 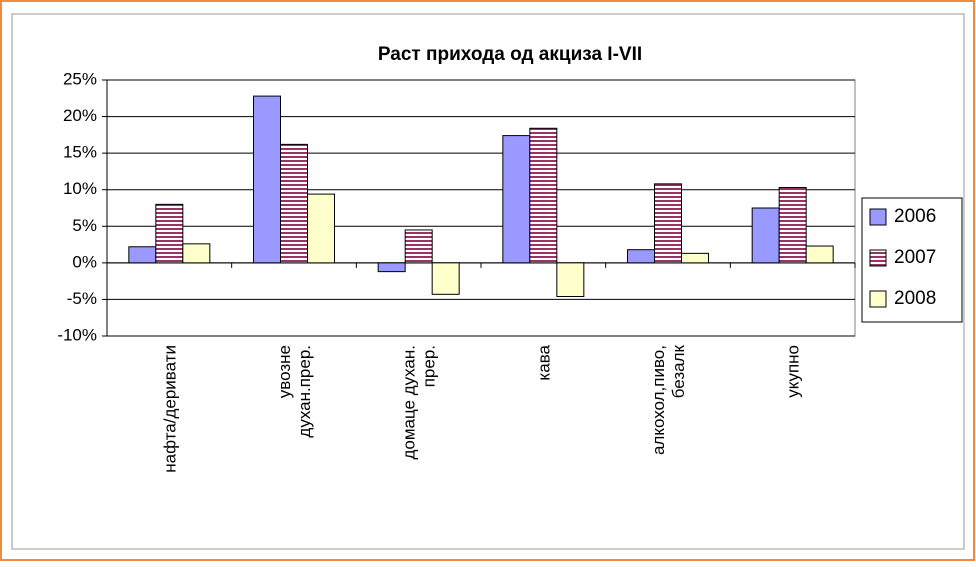 I want to click on y-tick-label: 25%, so click(x=80, y=78).